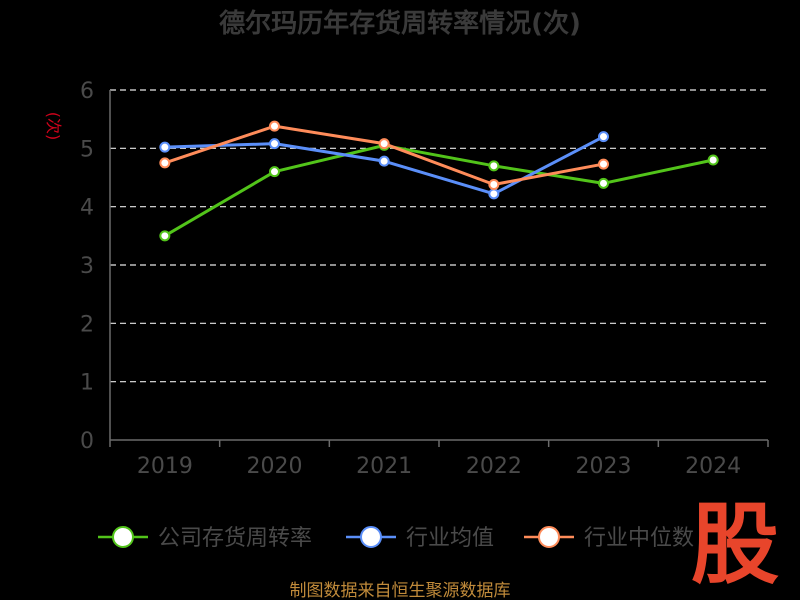  I want to click on y-tick-4: 4, so click(87, 208).